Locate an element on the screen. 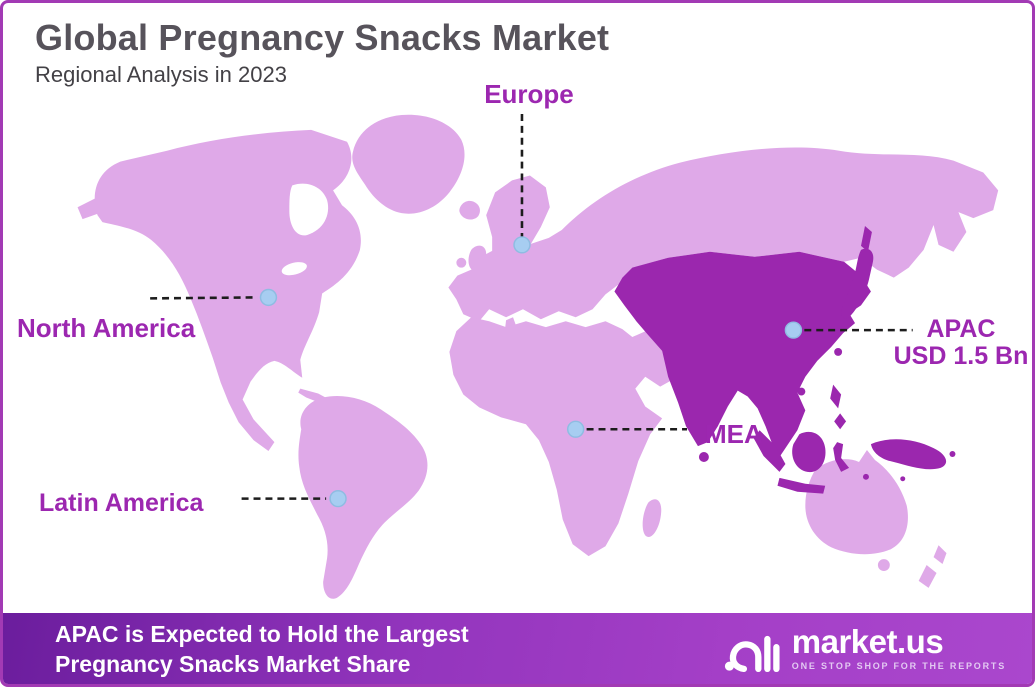 This screenshot has height=687, width=1035. banner-line-1: APAC is Expected to Hold the Largest is located at coordinates (262, 633).